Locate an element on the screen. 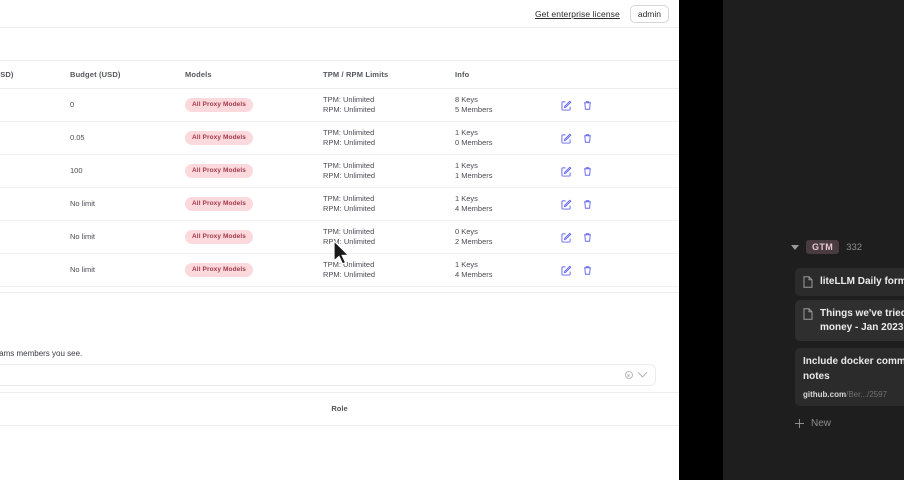  cell-info: 8 Keys 5 Members is located at coordinates (474, 104).